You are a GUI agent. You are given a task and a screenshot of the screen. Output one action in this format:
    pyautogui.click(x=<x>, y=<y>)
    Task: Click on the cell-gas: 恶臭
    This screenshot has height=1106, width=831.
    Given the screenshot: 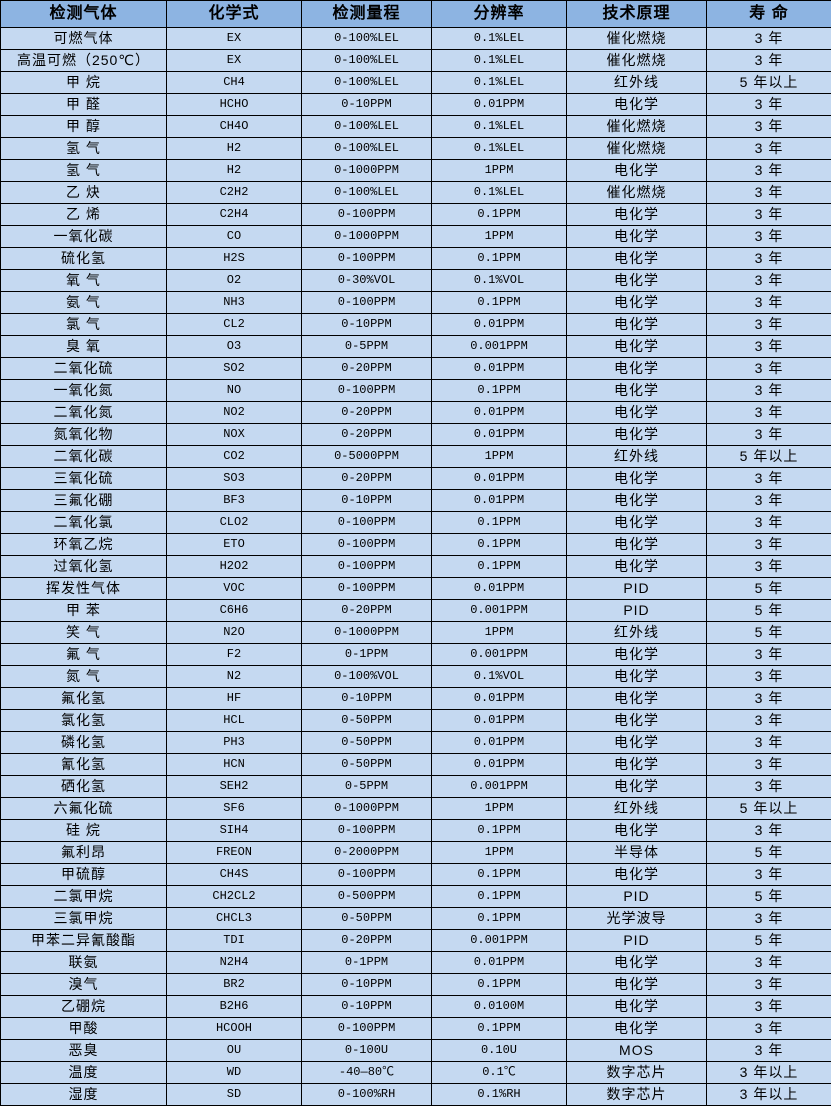 What is the action you would take?
    pyautogui.click(x=84, y=1051)
    